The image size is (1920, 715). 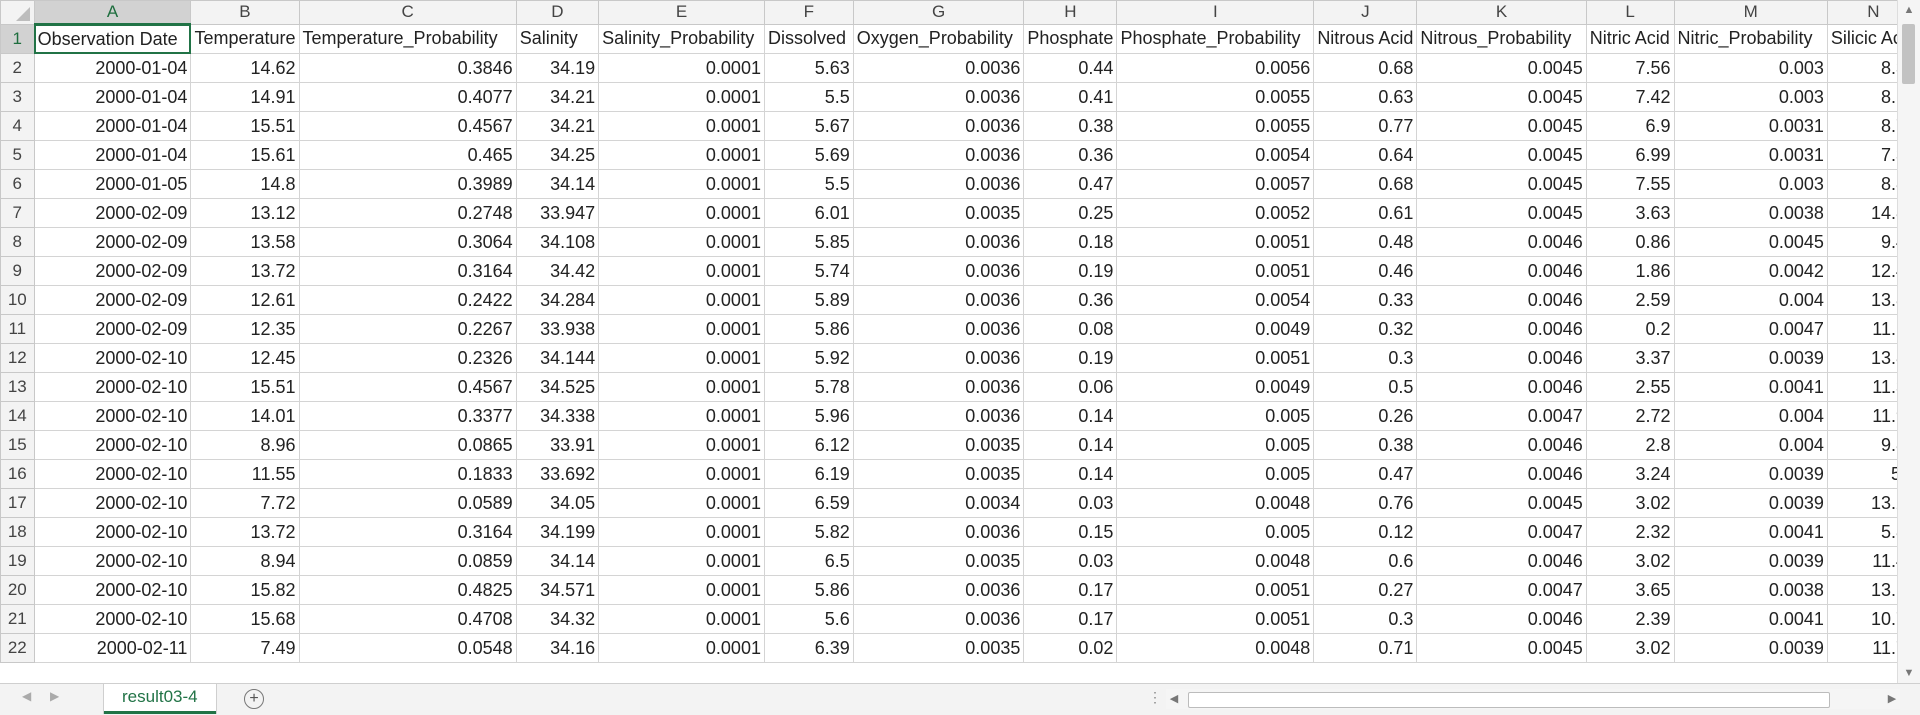 I want to click on cell-i6: 0.0057, so click(x=1215, y=184).